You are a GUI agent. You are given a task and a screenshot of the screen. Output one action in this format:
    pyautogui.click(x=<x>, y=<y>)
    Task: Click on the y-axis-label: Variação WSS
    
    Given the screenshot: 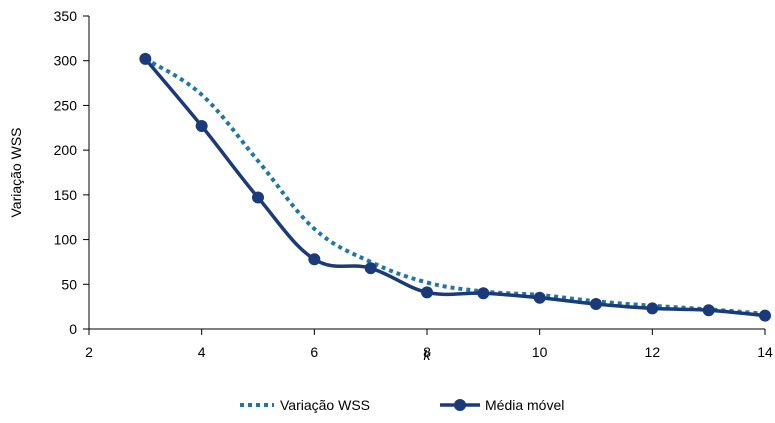 What is the action you would take?
    pyautogui.click(x=16, y=173)
    